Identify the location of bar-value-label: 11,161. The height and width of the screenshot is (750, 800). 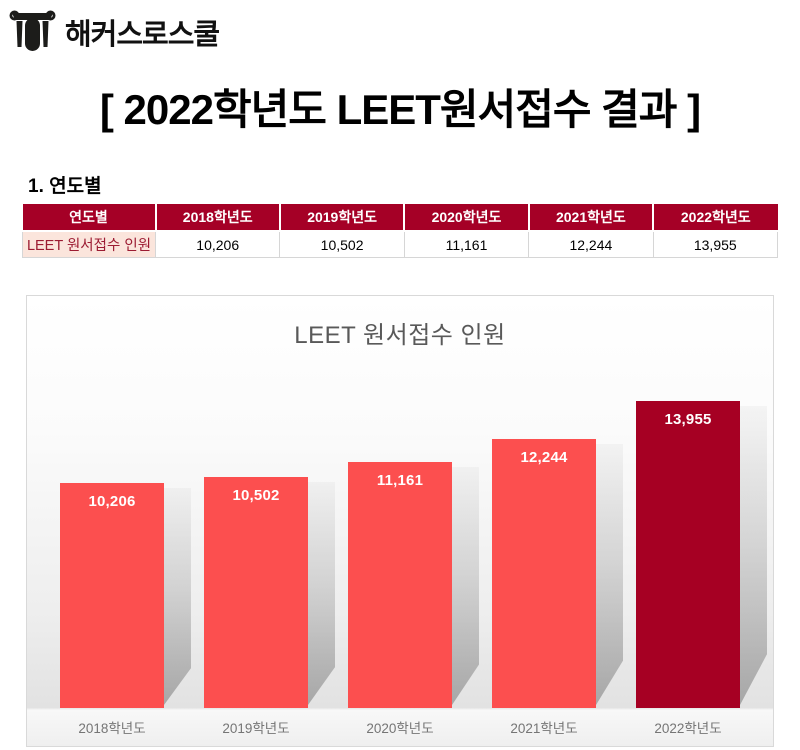
(400, 480).